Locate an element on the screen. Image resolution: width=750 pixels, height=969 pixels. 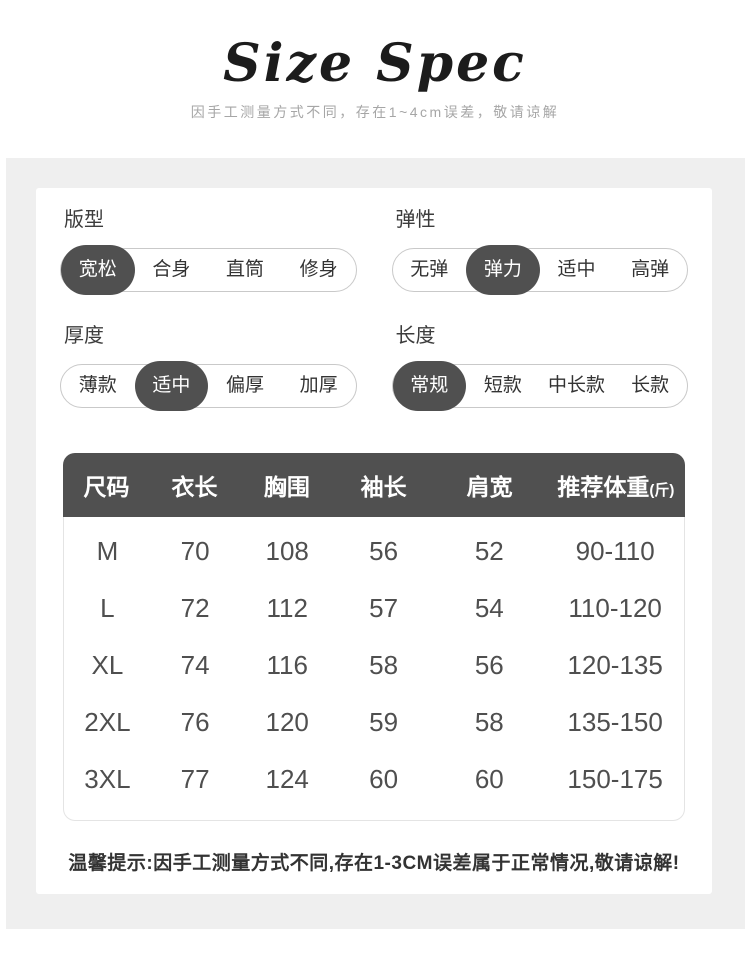
cell-sleeve: 58 is located at coordinates (384, 665).